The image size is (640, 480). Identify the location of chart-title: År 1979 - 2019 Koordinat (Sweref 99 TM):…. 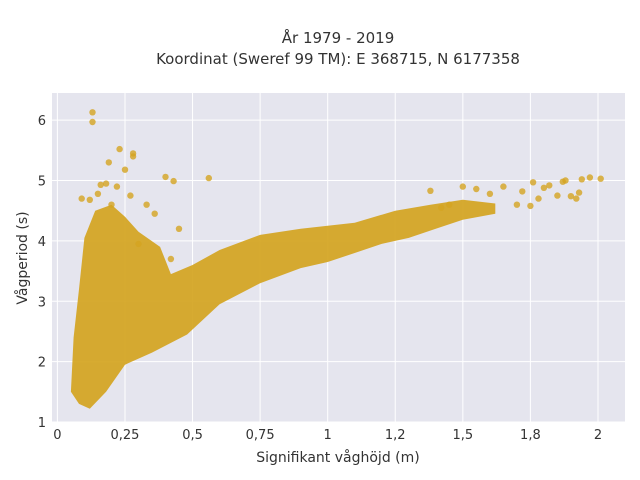
(320, 49).